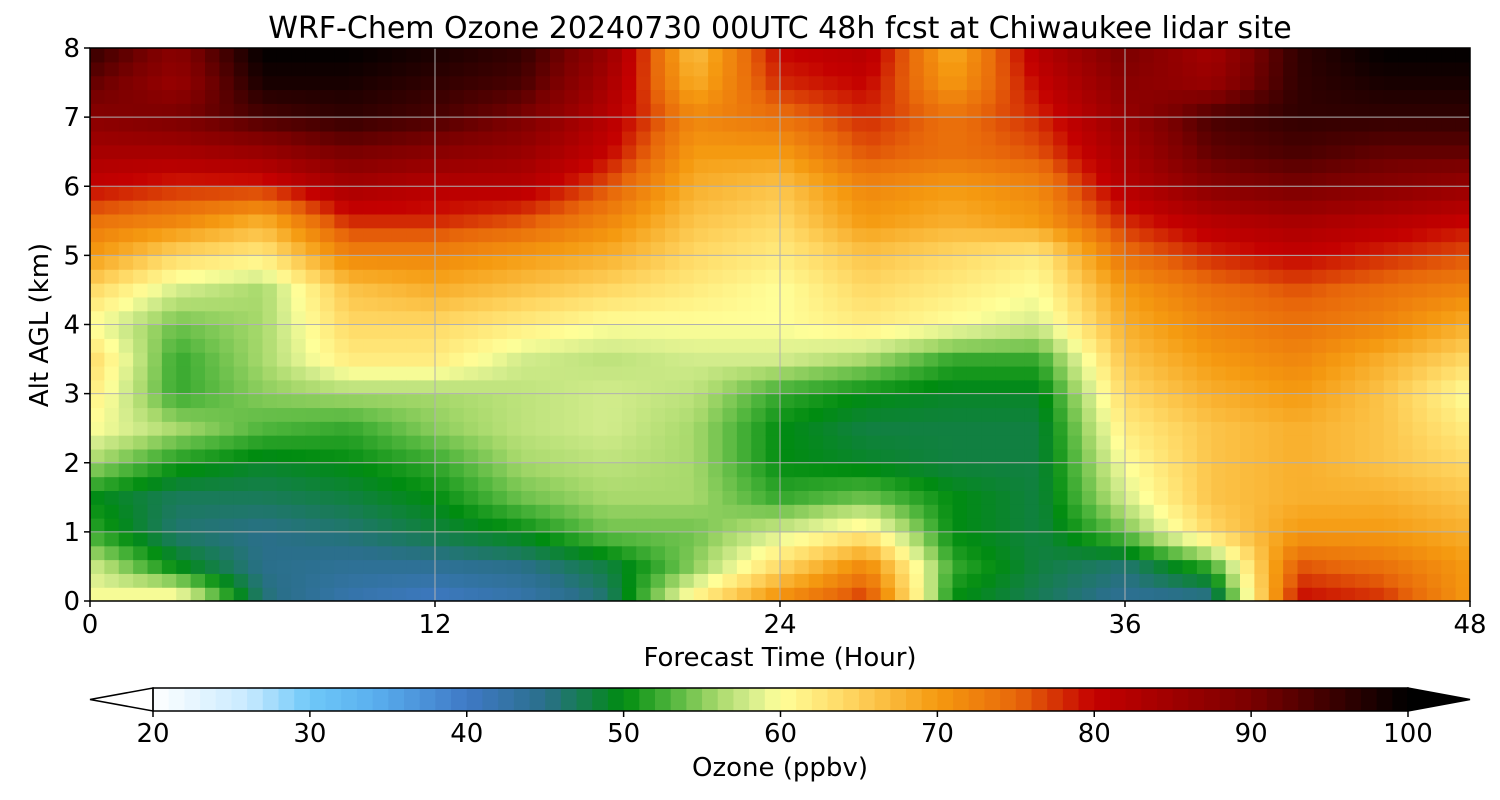 This screenshot has width=1500, height=800. Describe the element at coordinates (71, 256) in the screenshot. I see `y-tick-label: 5` at that location.